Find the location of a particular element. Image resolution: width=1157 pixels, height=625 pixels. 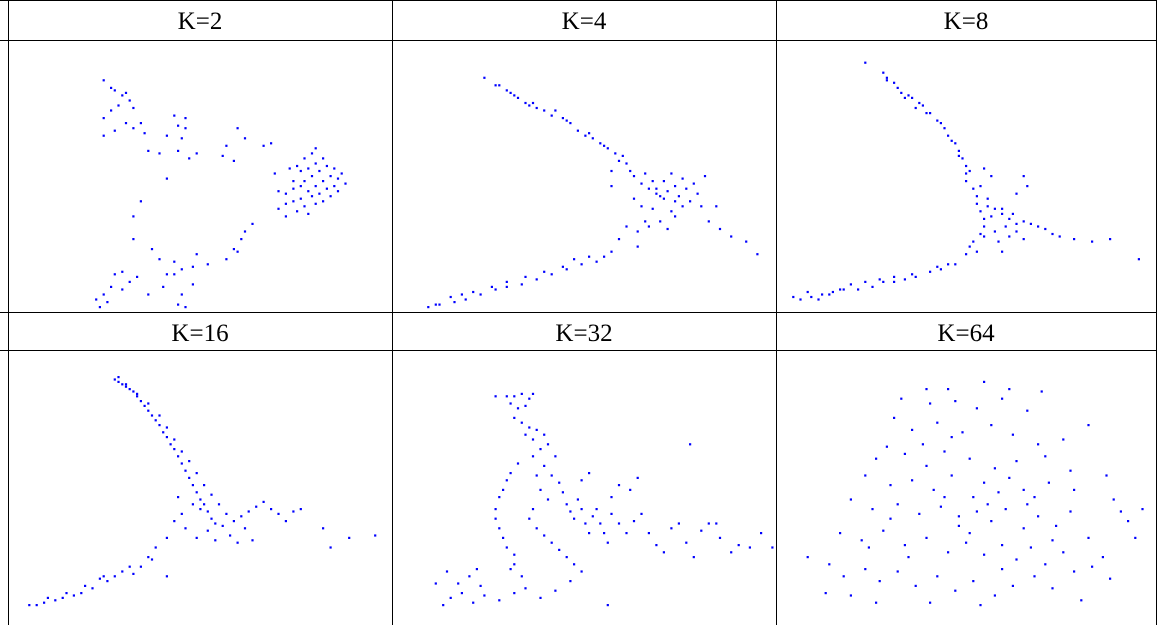

panel-title-k32: K=32 is located at coordinates (583, 333).